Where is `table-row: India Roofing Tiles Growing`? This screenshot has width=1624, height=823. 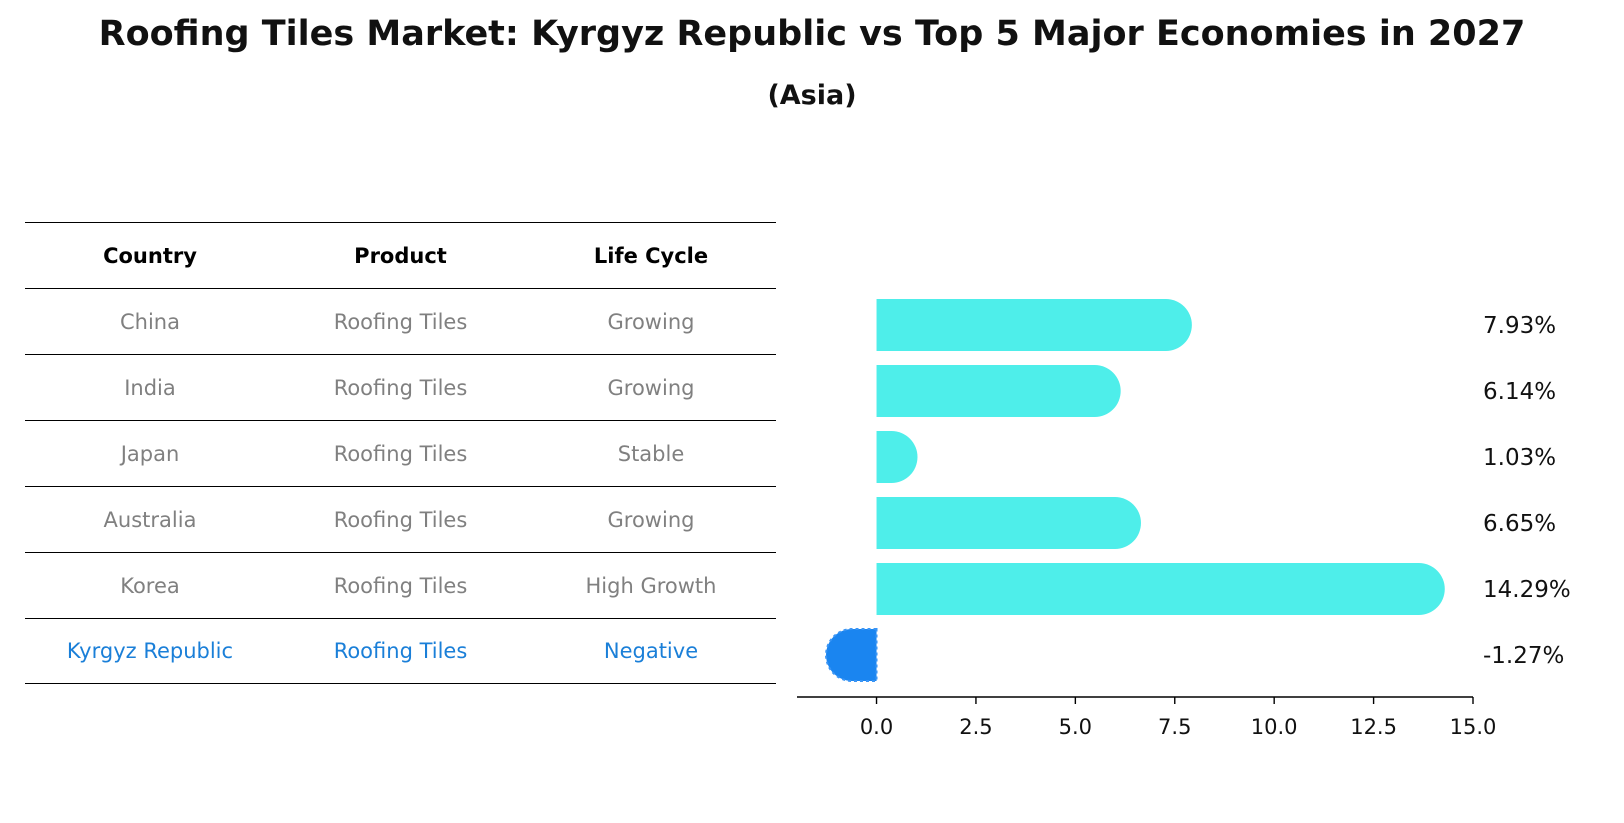
table-row: India Roofing Tiles Growing is located at coordinates (400, 387).